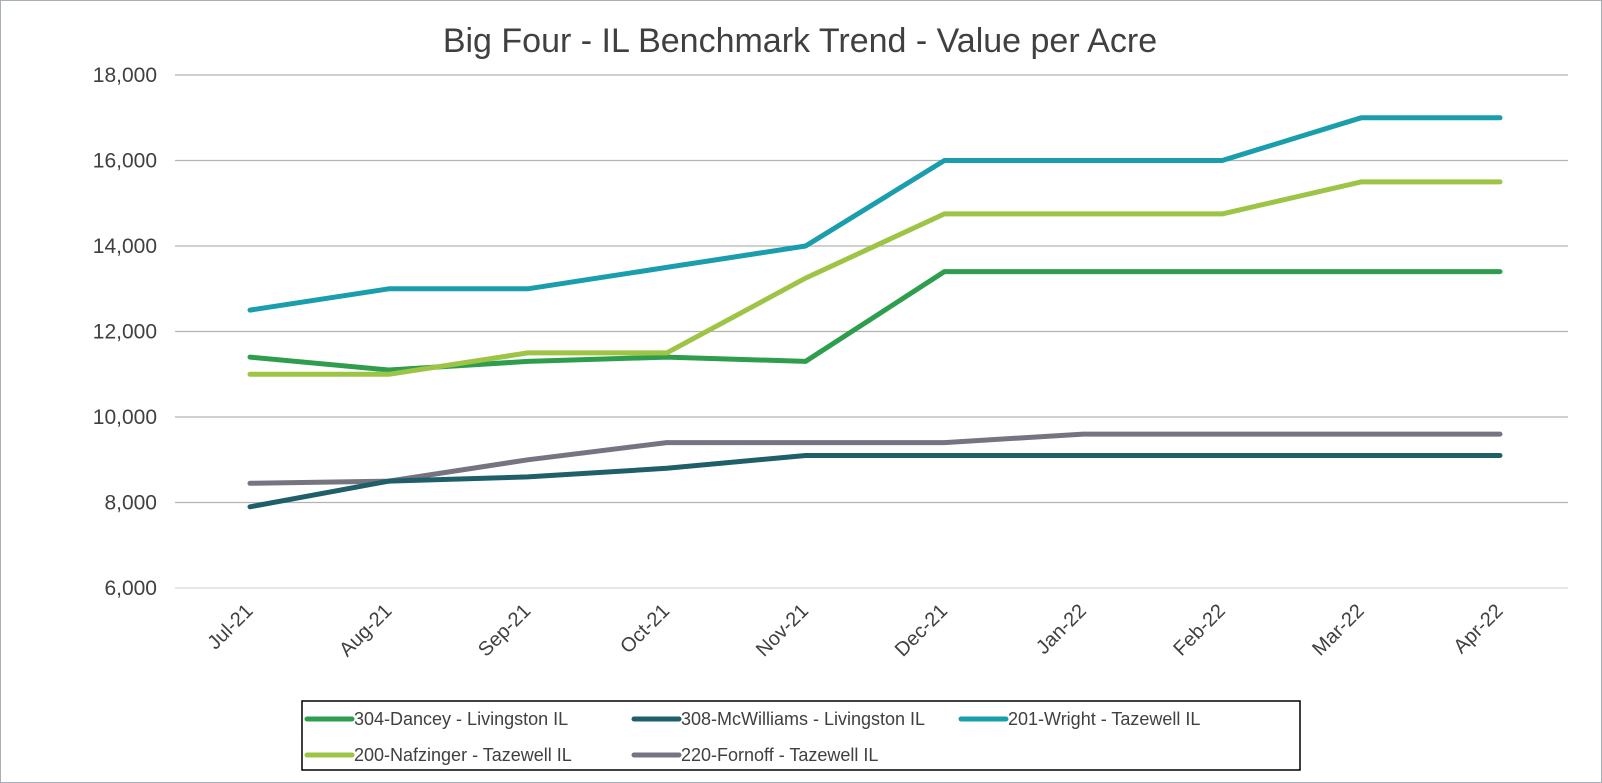  Describe the element at coordinates (130, 588) in the screenshot. I see `y-tick-label: 6,000` at that location.